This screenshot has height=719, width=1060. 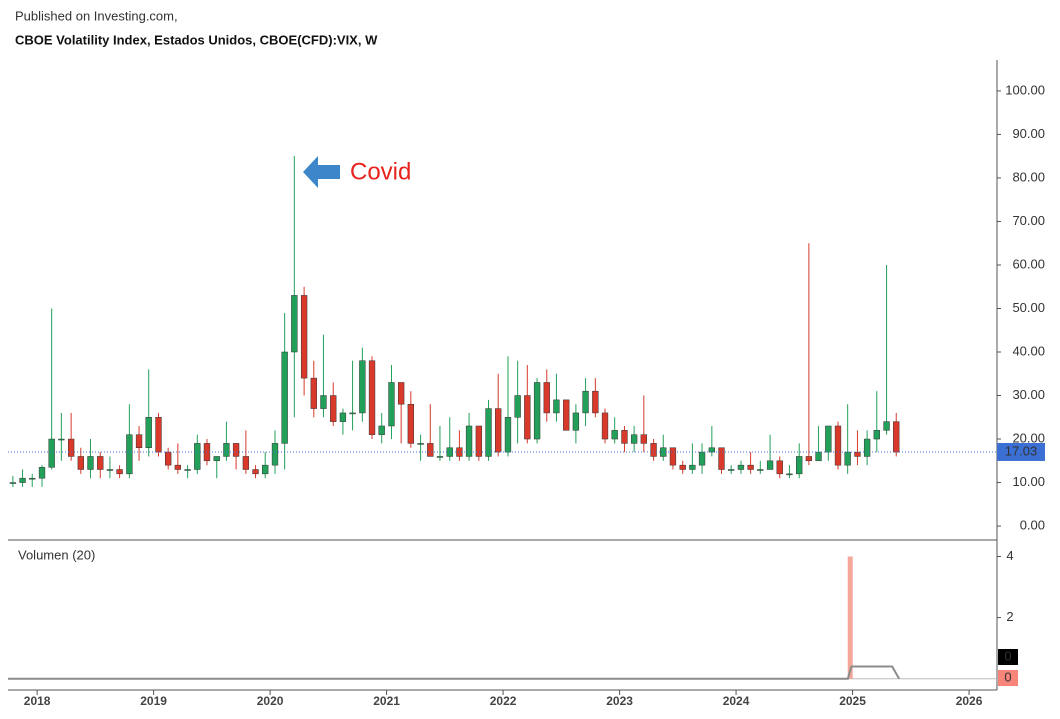 What do you see at coordinates (1028, 394) in the screenshot?
I see `y-tick-label: 30.00` at bounding box center [1028, 394].